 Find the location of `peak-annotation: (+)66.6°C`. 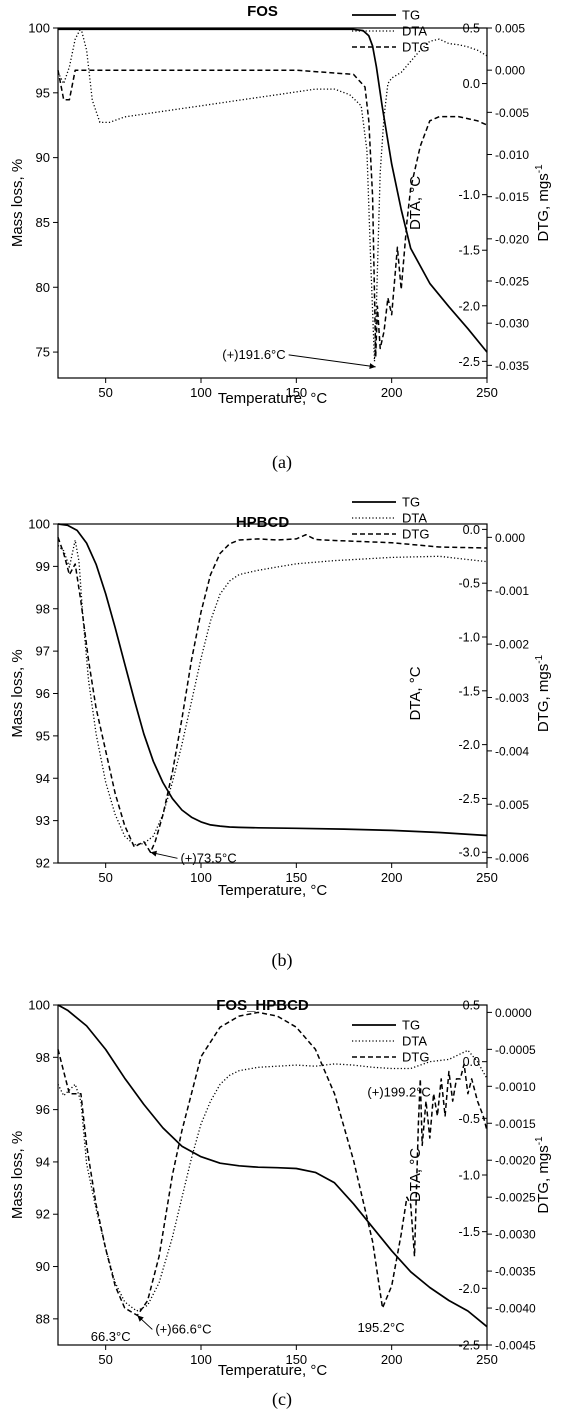

peak-annotation: (+)66.6°C is located at coordinates (183, 1328).